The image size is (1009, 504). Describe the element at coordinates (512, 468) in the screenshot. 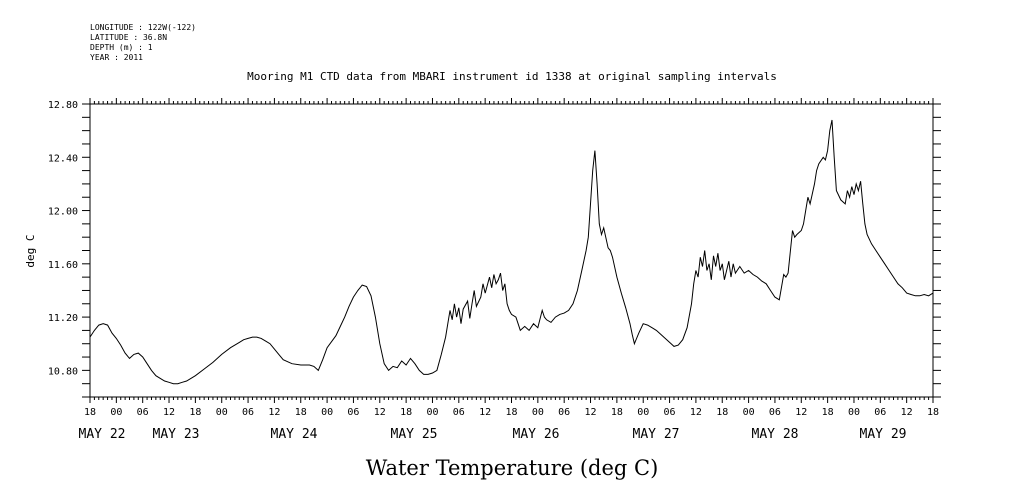

I see `x-axis-caption: Water Temperature (deg C)` at that location.